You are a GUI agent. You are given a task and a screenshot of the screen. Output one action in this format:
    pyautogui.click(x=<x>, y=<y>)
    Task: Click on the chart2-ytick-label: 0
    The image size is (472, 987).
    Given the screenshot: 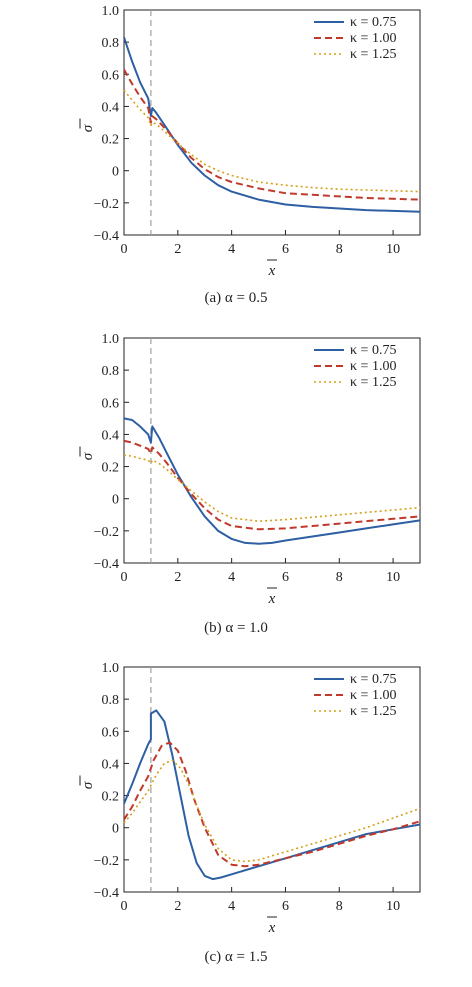 What is the action you would take?
    pyautogui.click(x=115, y=829)
    